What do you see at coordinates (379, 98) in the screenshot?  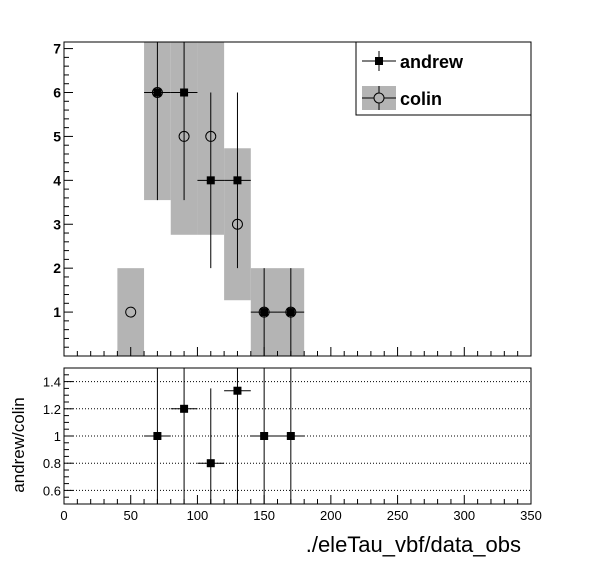 I see `legend-colin-marker` at bounding box center [379, 98].